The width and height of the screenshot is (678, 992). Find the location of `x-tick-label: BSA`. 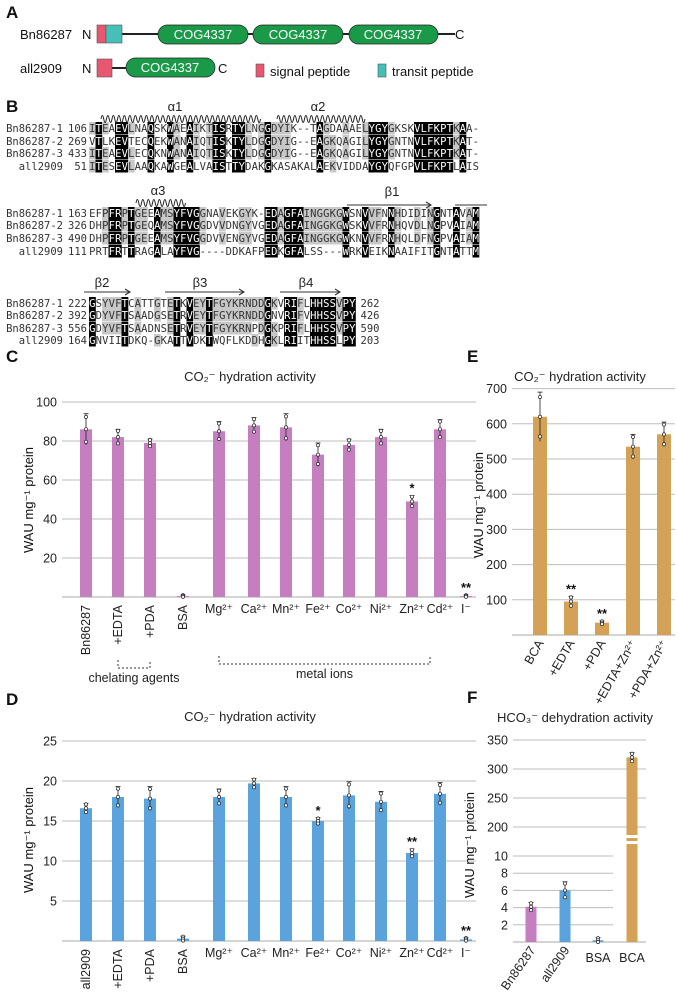

x-tick-label: BSA is located at coordinates (598, 958).